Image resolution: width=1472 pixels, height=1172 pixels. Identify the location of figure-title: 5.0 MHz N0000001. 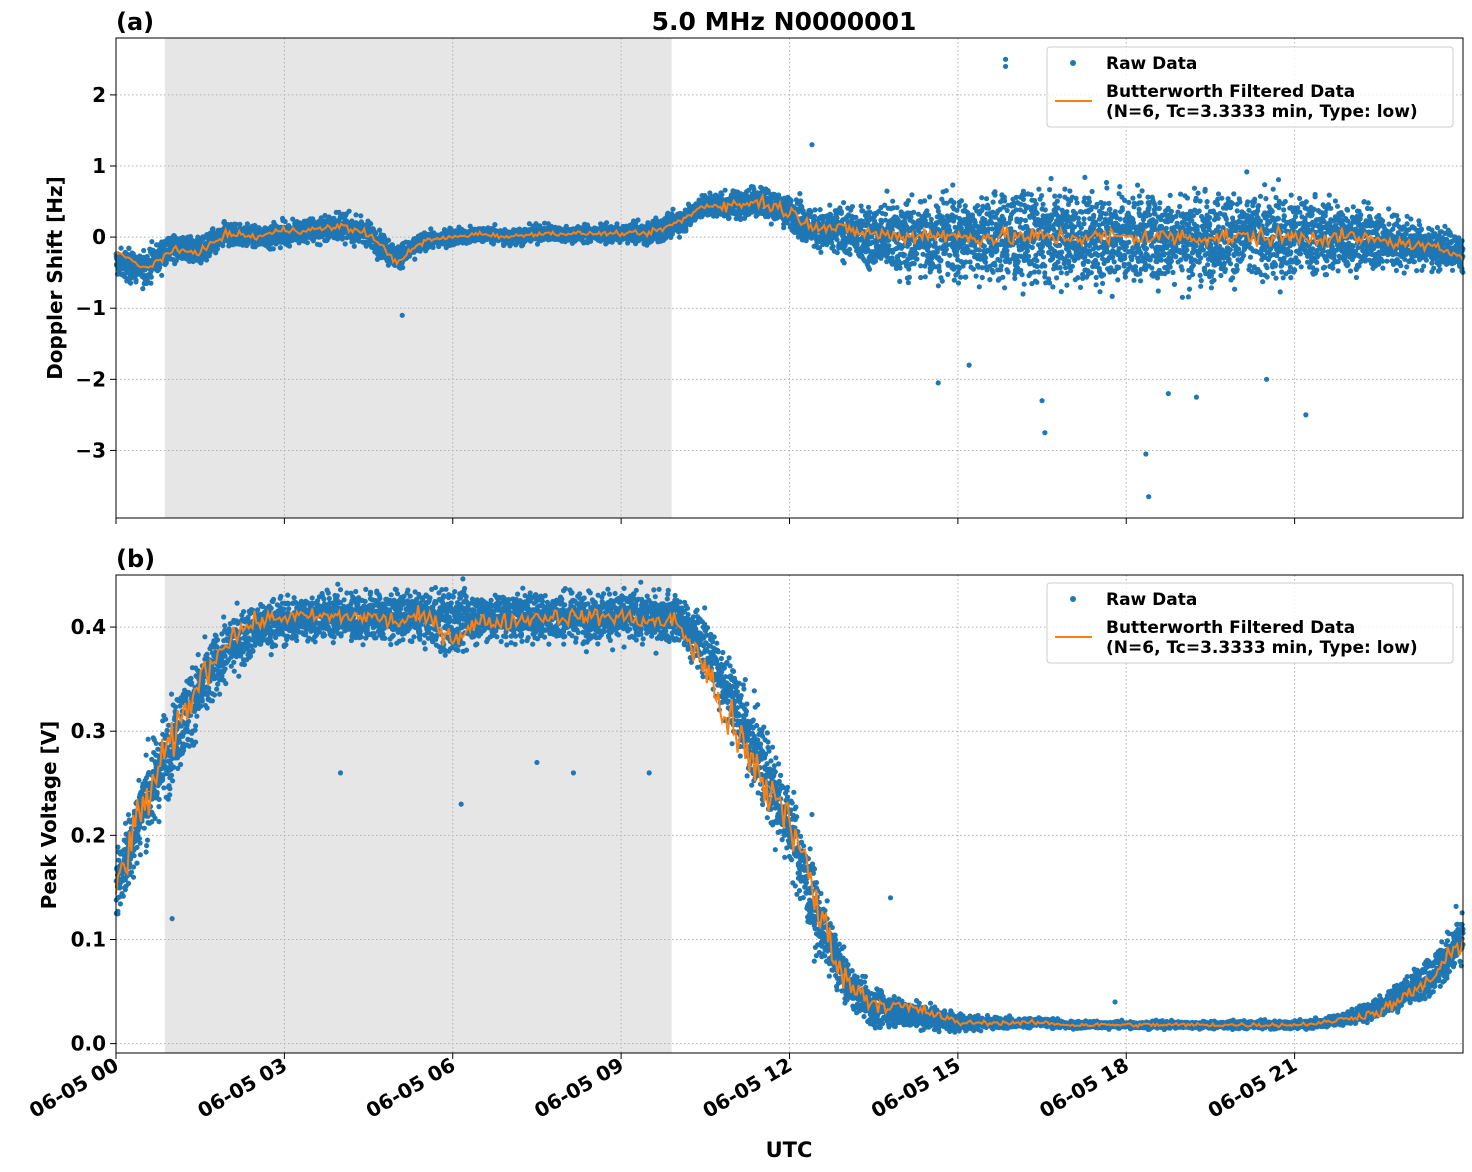
(784, 21).